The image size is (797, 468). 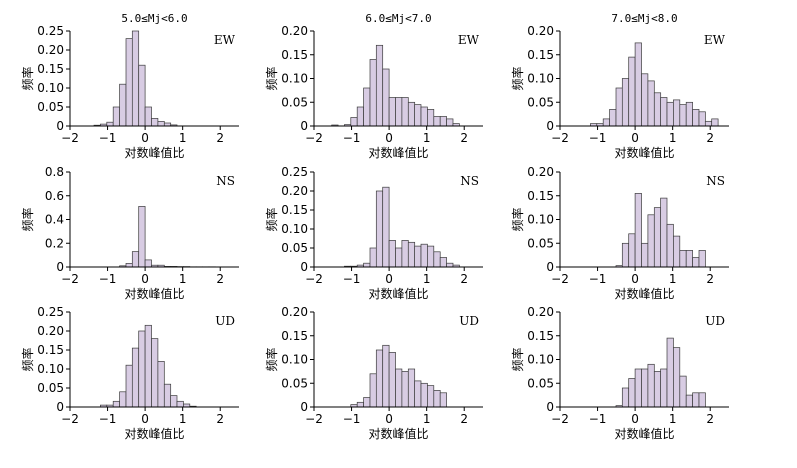 I want to click on magnitude-range-title: 5.0≤Mj<6.0, so click(x=154, y=18).